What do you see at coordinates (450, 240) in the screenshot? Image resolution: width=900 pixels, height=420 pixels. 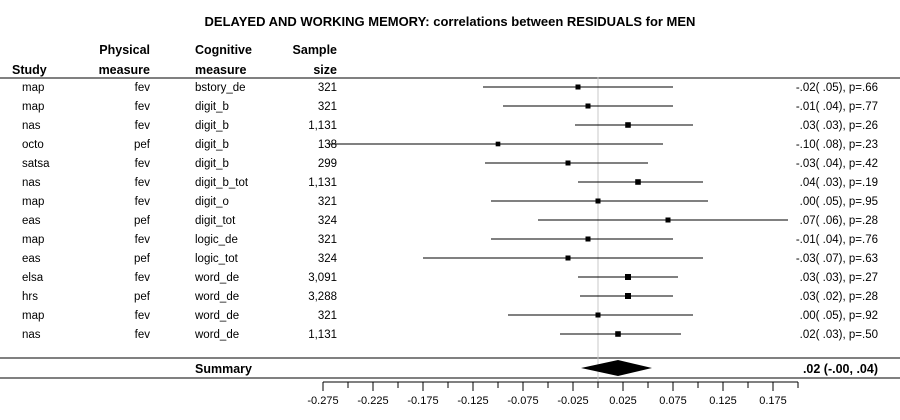 I see `table-row: map fev logic_de 321 -.01( .04), p=.76` at bounding box center [450, 240].